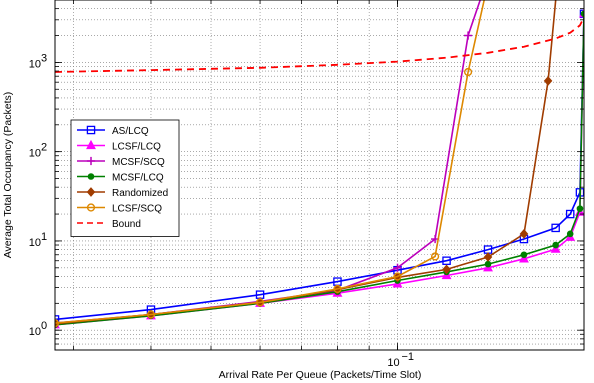 The image size is (594, 383). I want to click on y-tick-exponent: 0, so click(44, 326).